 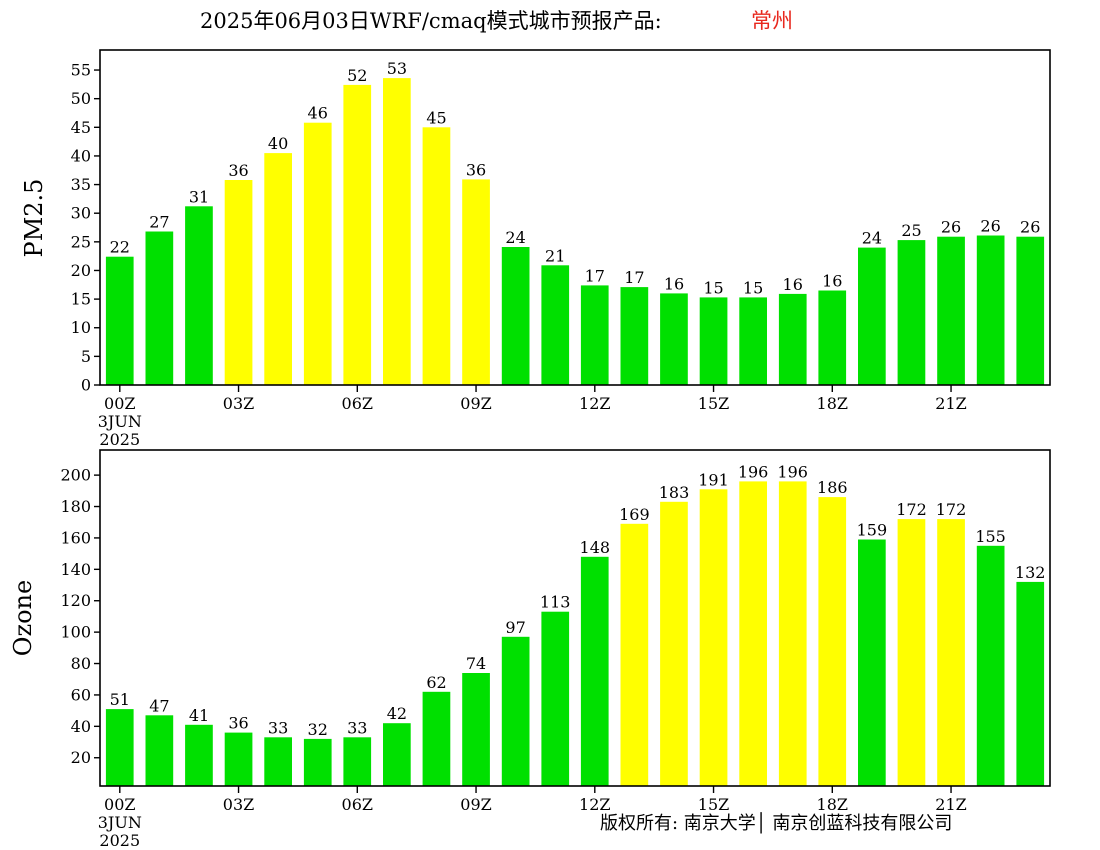 I want to click on copyright-notice: 版权所有: 南京大学│ 南京创蓝科技有限公司, so click(x=776, y=823).